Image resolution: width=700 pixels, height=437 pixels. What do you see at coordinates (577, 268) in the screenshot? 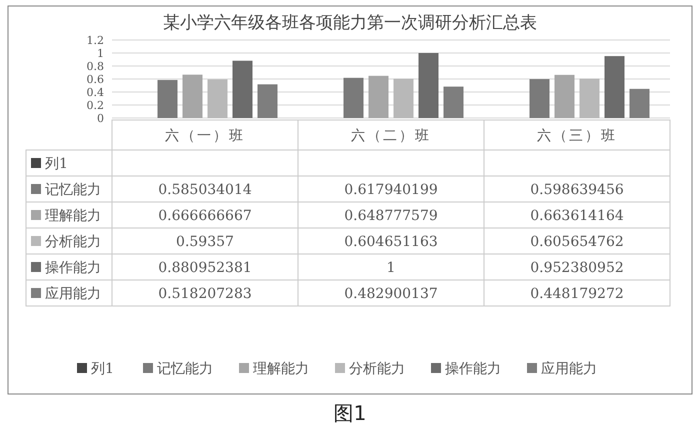
I see `data-label: 0.952380952` at bounding box center [577, 268].